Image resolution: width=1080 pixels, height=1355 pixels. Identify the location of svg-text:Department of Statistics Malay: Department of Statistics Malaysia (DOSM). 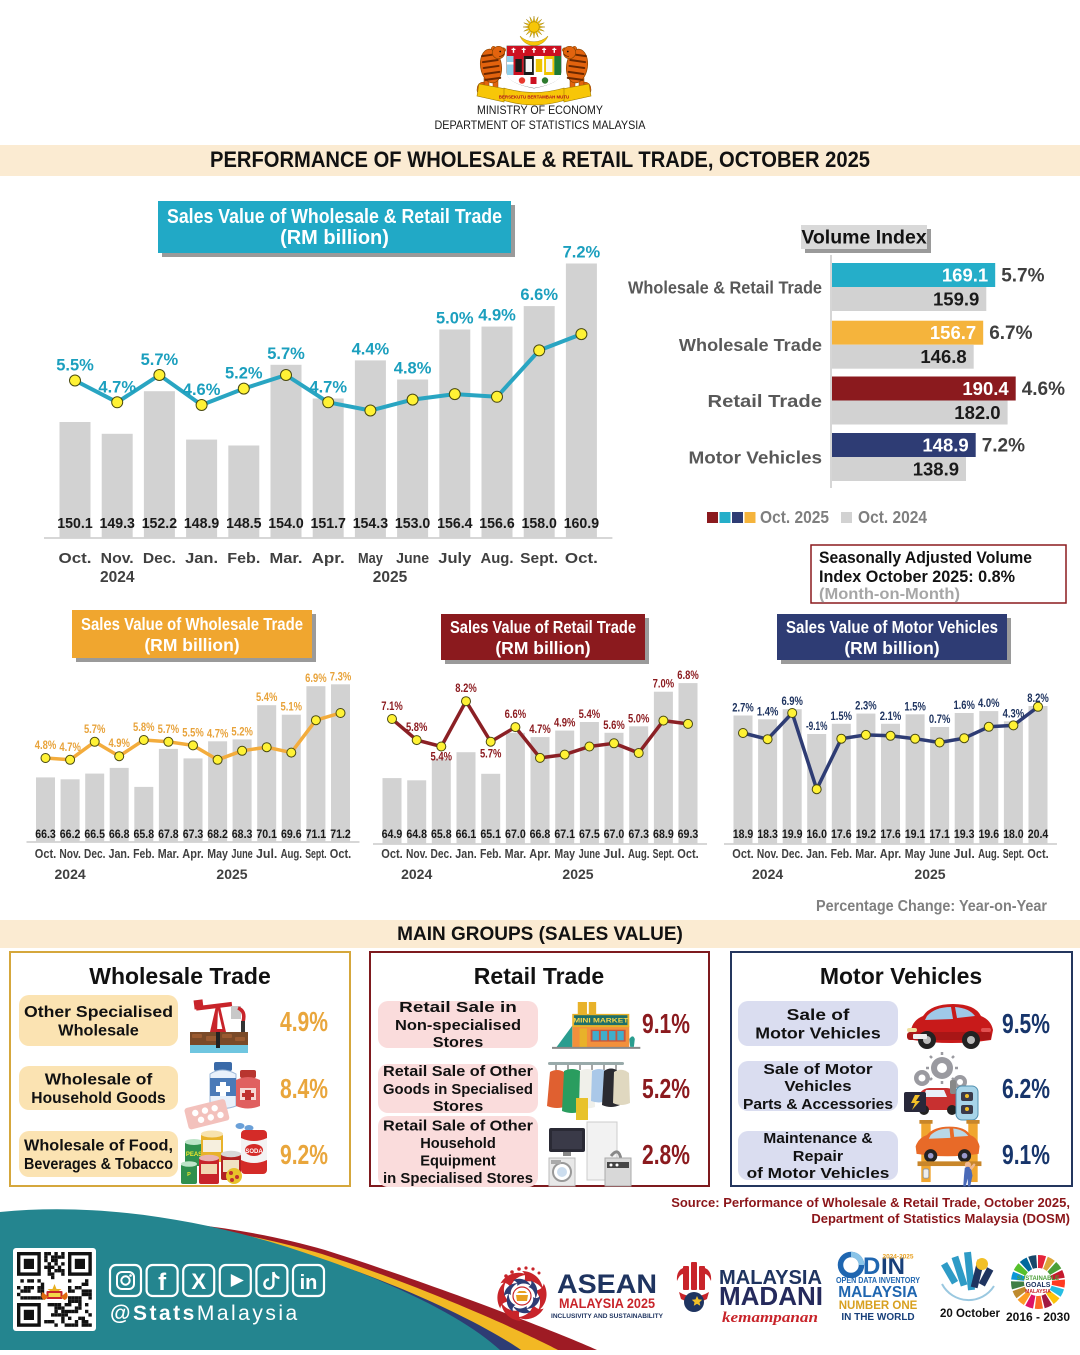
(940, 1218).